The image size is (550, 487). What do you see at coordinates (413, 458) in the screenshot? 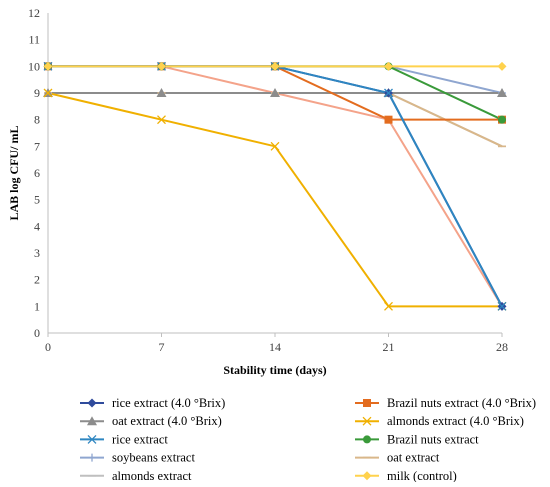
I see `legend-label: oat extract` at bounding box center [413, 458].